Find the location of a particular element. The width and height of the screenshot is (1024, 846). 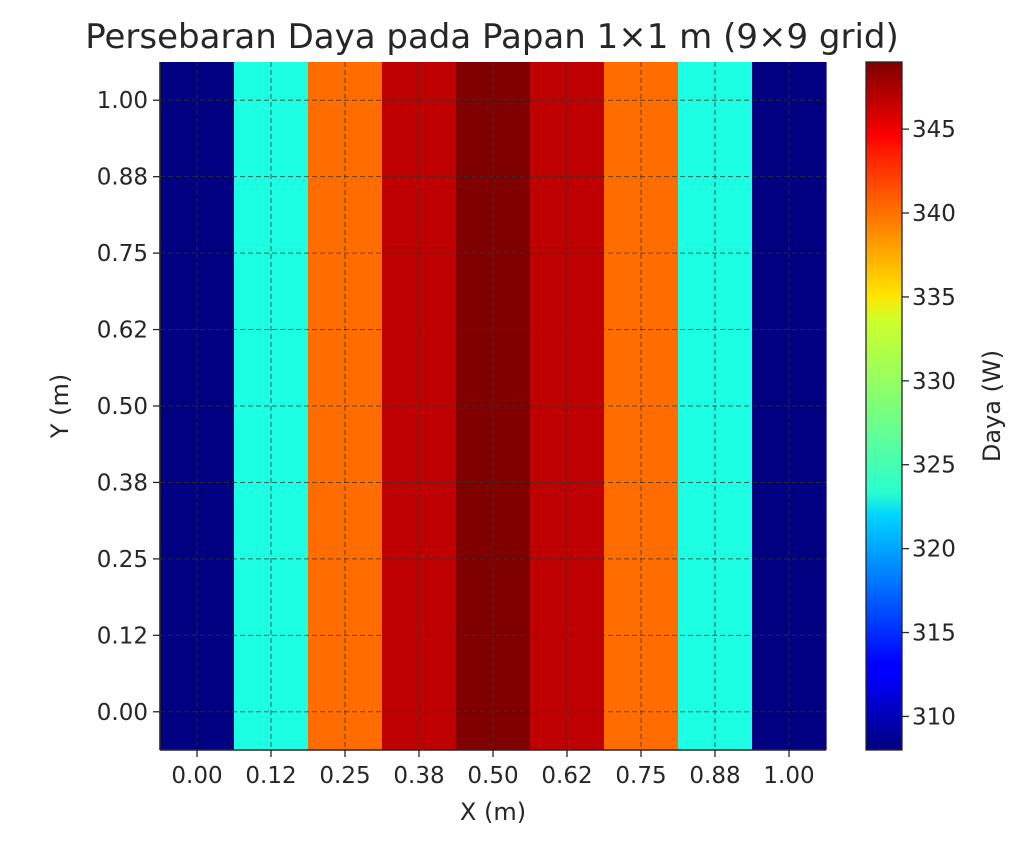

y-axis-label: Y (m) is located at coordinates (60, 406).